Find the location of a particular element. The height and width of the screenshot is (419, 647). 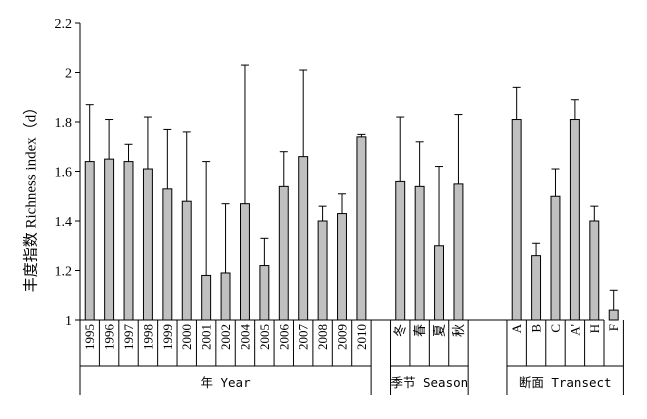

bar-夏 is located at coordinates (439, 283).